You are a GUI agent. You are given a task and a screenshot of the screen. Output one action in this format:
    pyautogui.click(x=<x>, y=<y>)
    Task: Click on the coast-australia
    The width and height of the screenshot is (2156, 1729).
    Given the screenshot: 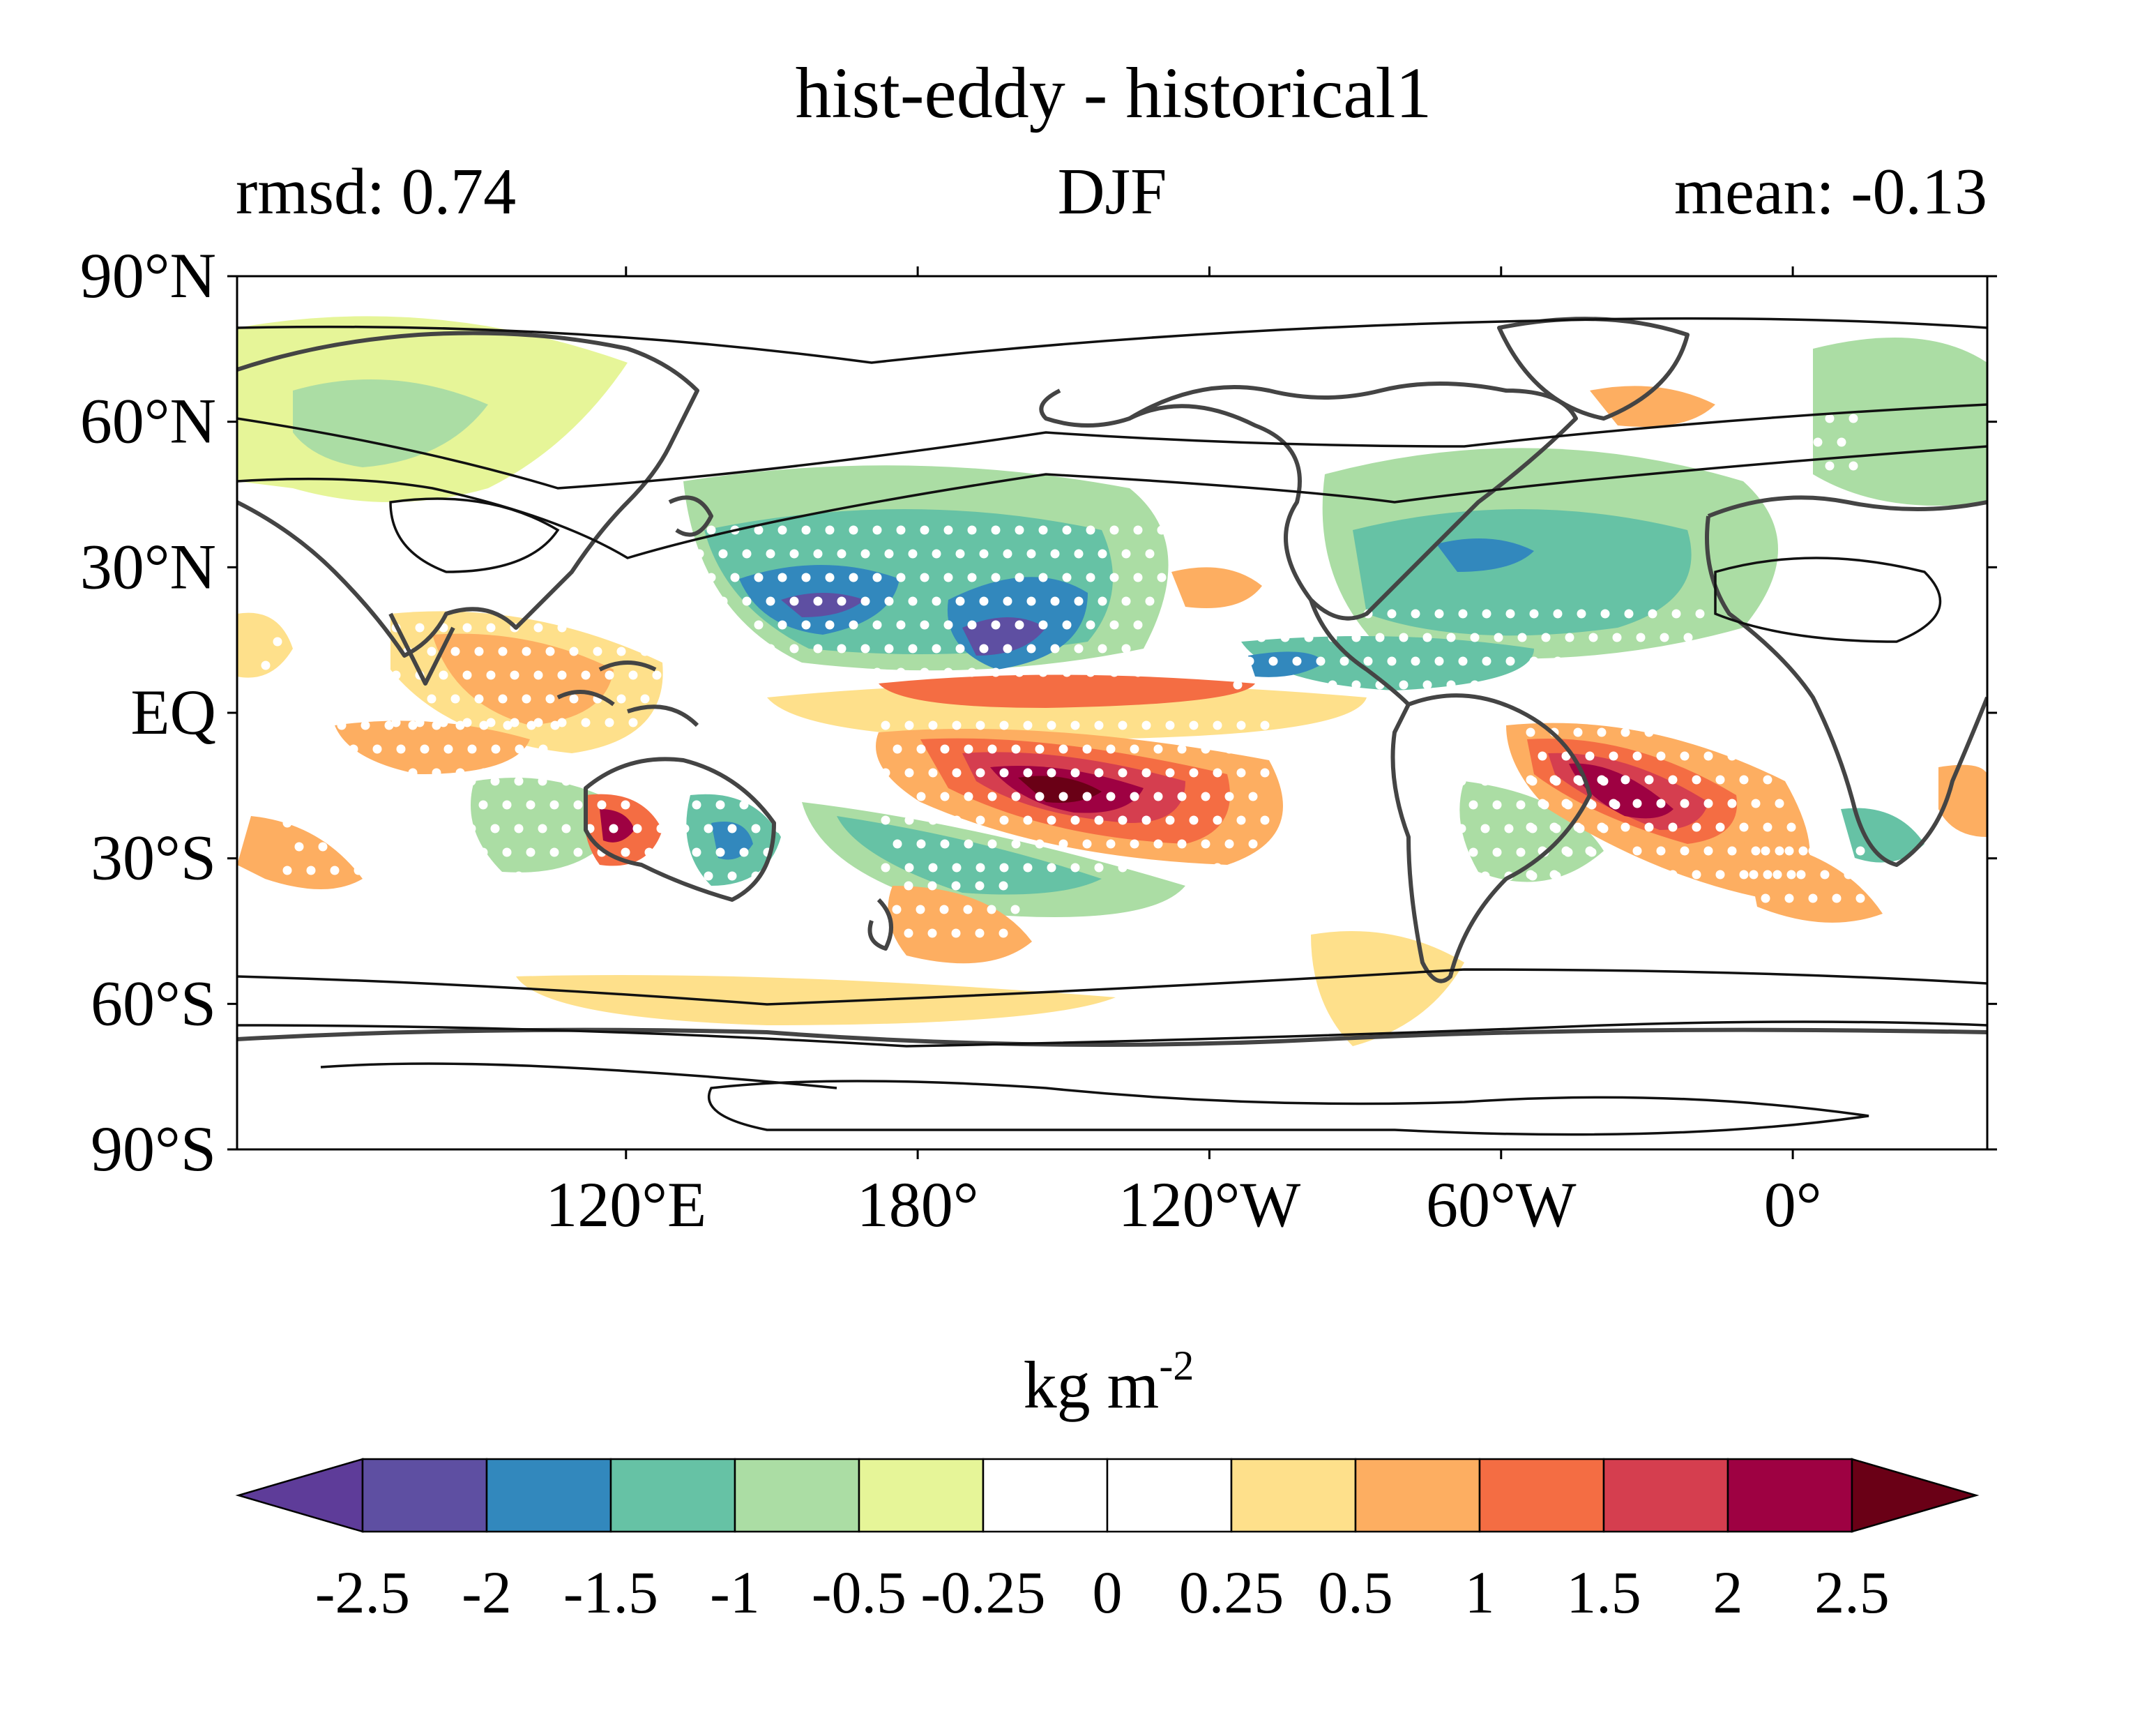 What is the action you would take?
    pyautogui.click(x=680, y=829)
    